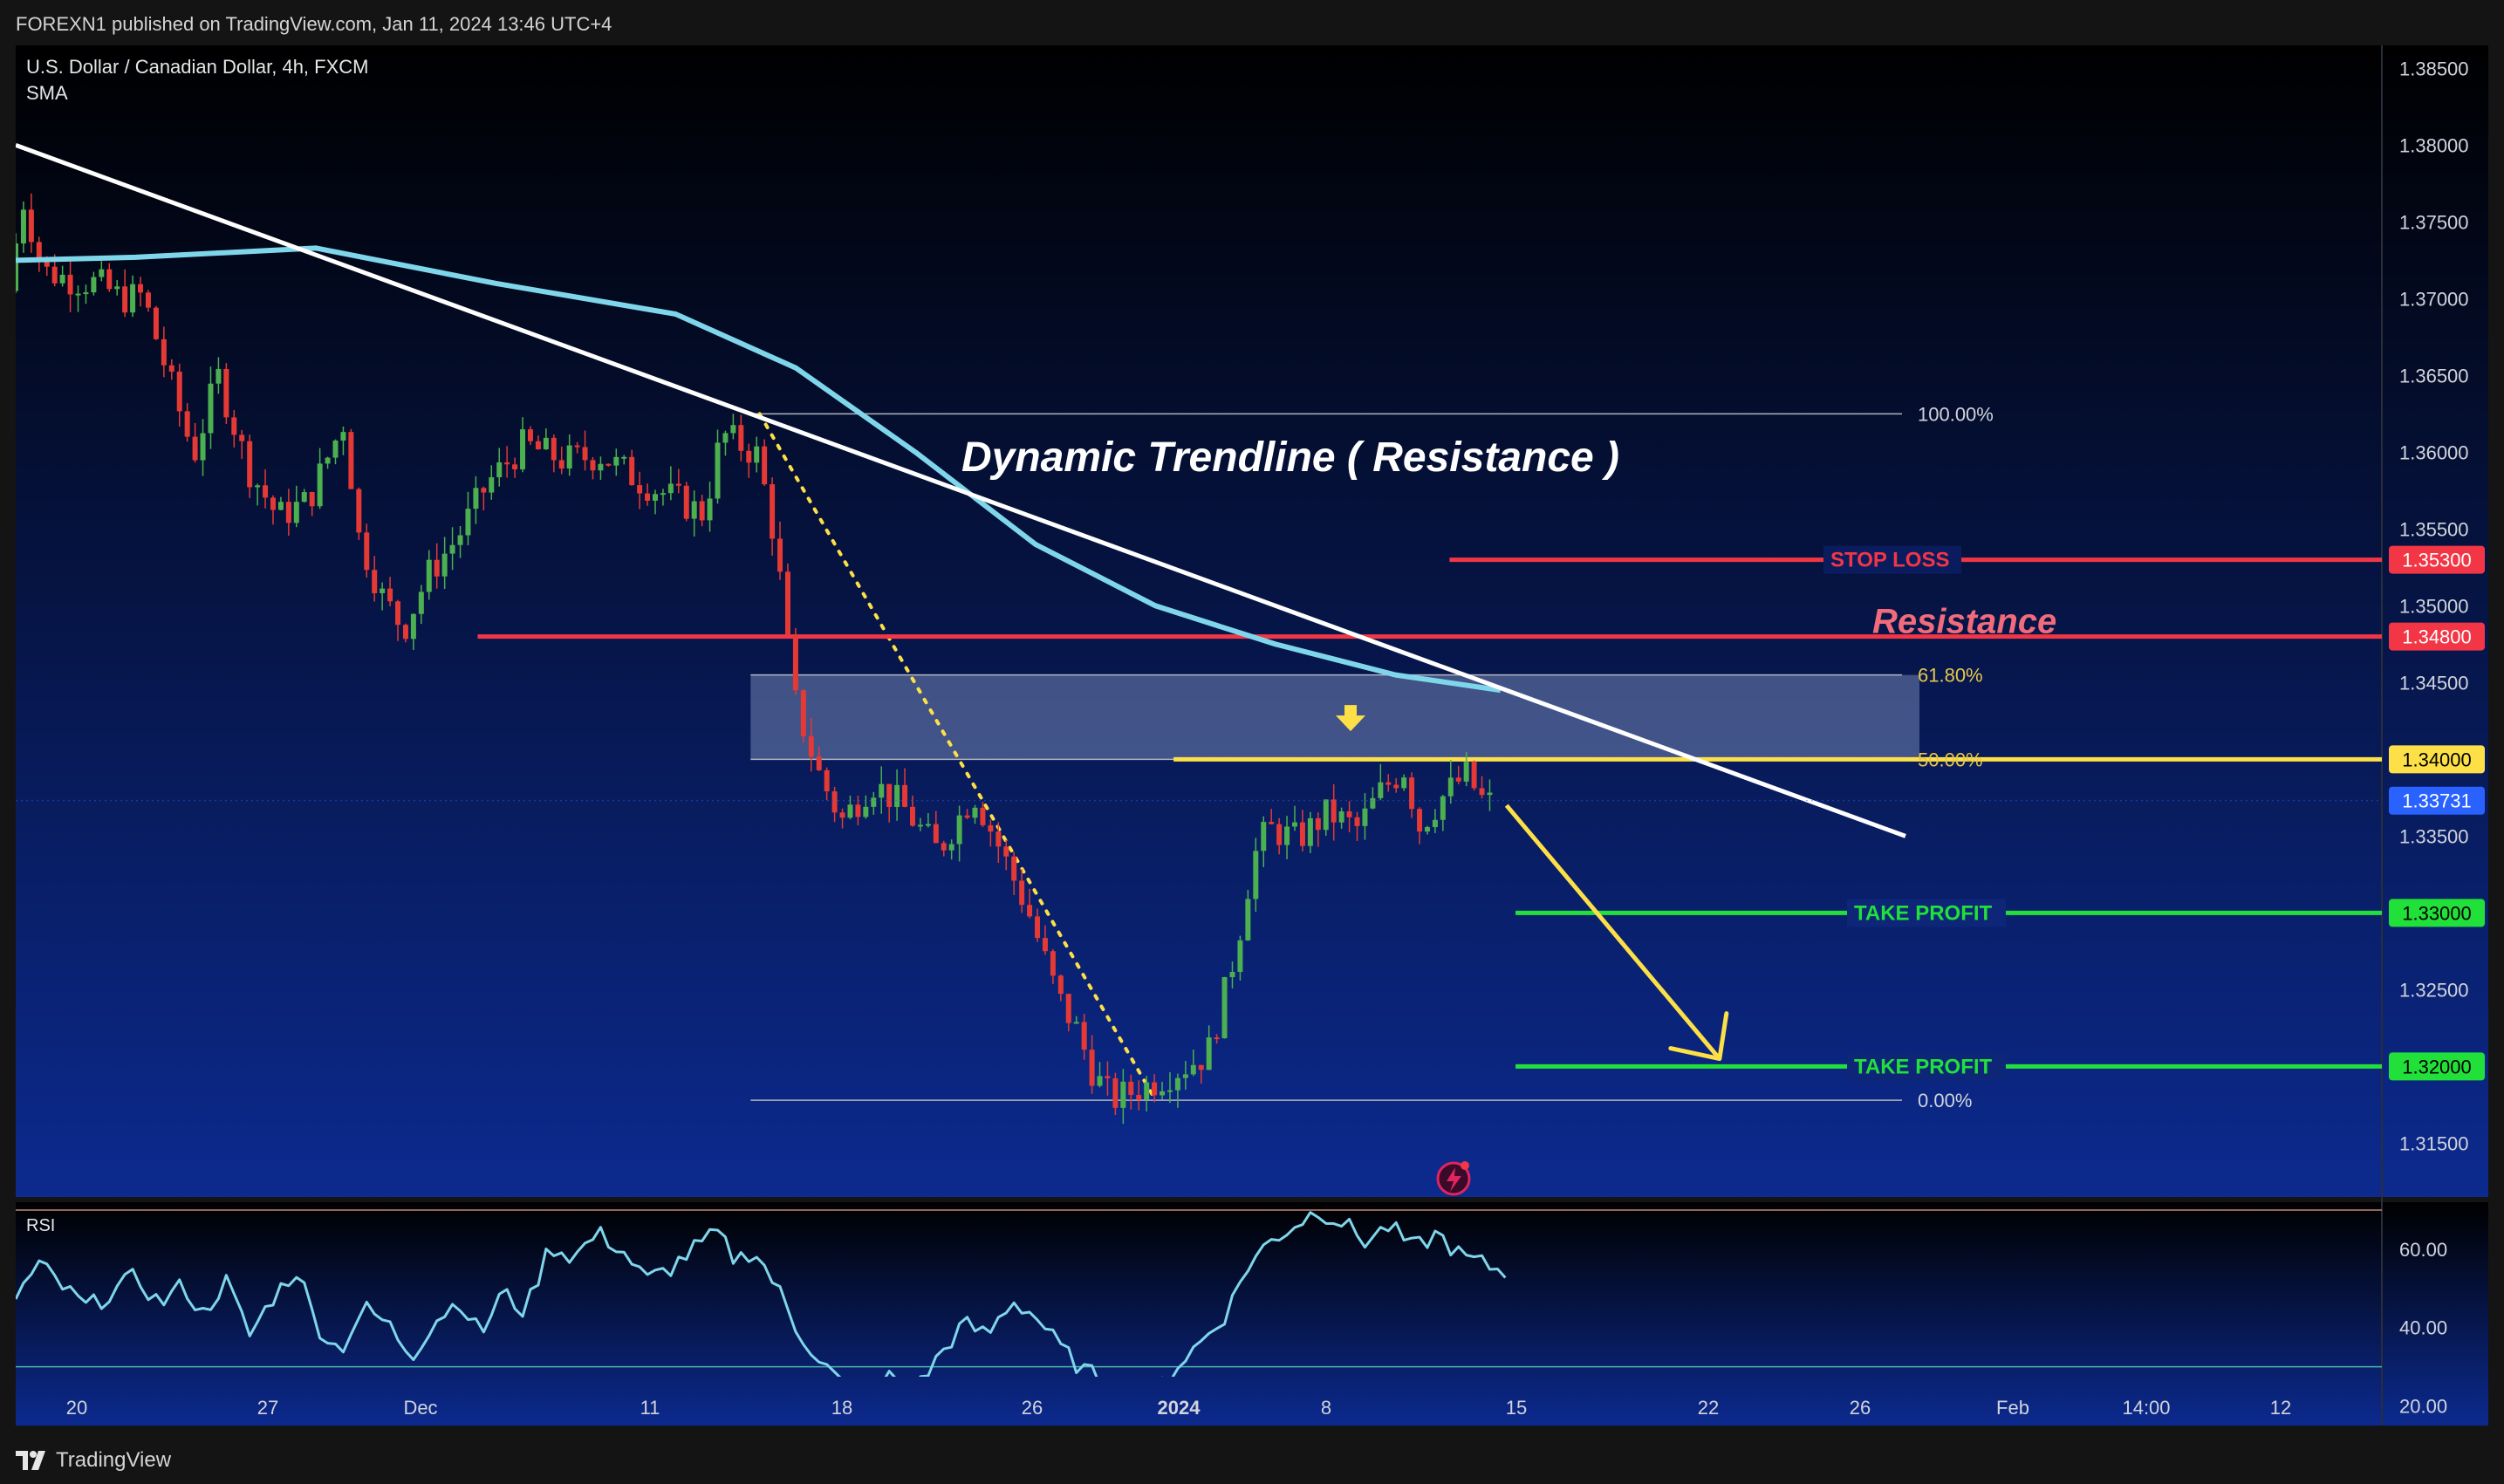 This screenshot has width=2504, height=1484. What do you see at coordinates (1252, 1314) in the screenshot?
I see `rsi-pane` at bounding box center [1252, 1314].